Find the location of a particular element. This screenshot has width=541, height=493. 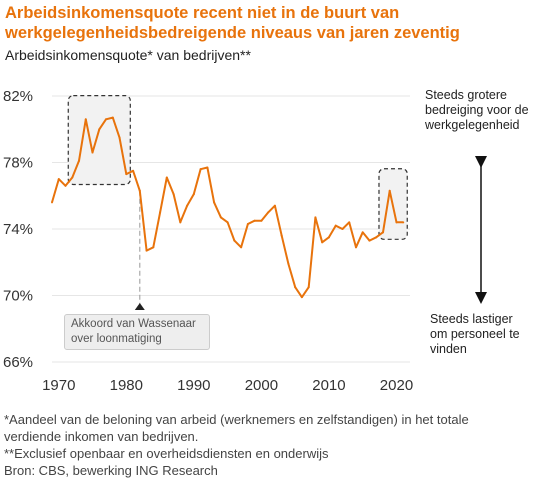

y-tick-label: 66% is located at coordinates (18, 362).